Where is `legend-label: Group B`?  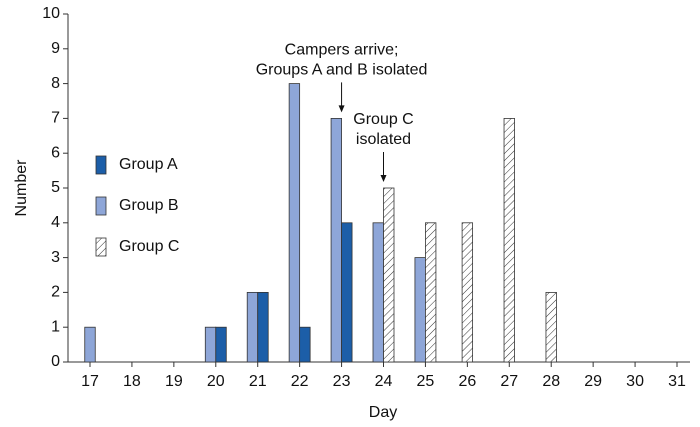
legend-label: Group B is located at coordinates (149, 205).